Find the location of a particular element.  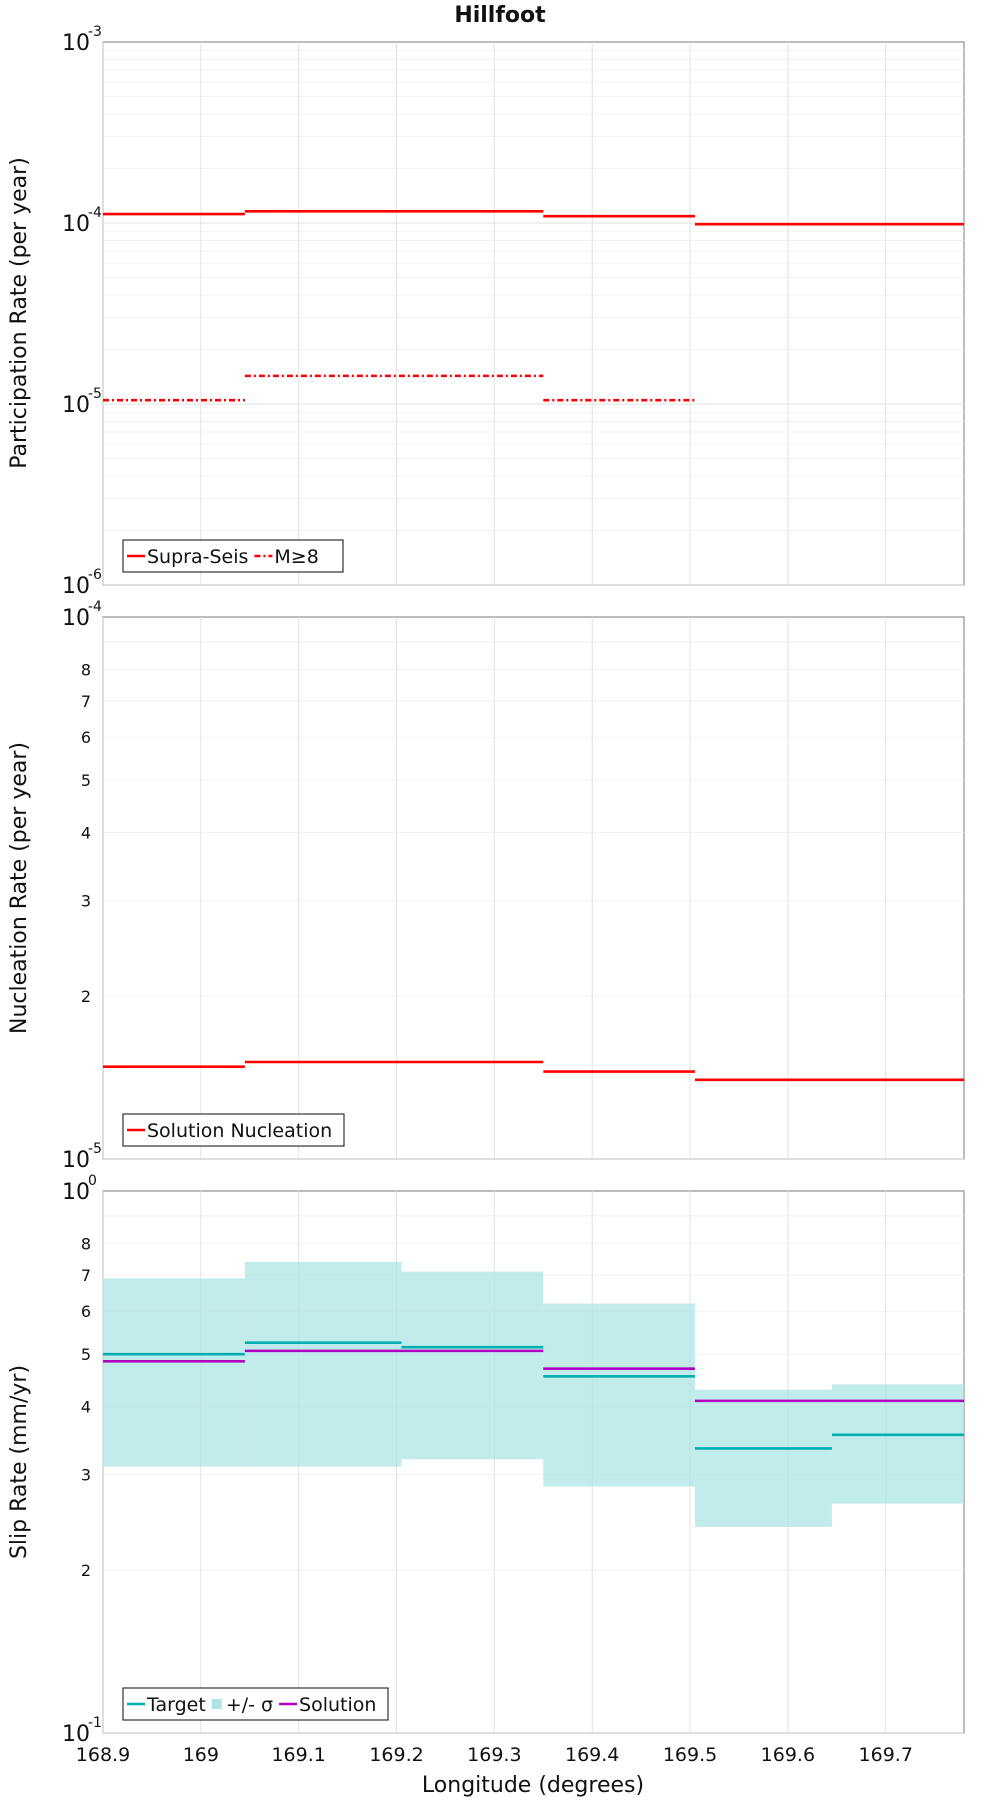

legend-entry: Supra-Seis is located at coordinates (197, 557).